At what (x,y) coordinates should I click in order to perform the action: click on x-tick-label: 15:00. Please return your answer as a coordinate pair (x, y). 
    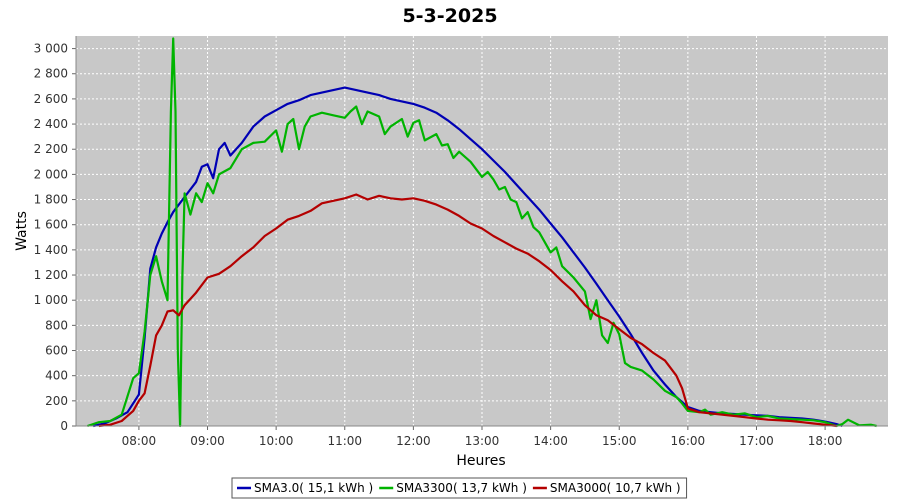
    Looking at the image, I should click on (619, 441).